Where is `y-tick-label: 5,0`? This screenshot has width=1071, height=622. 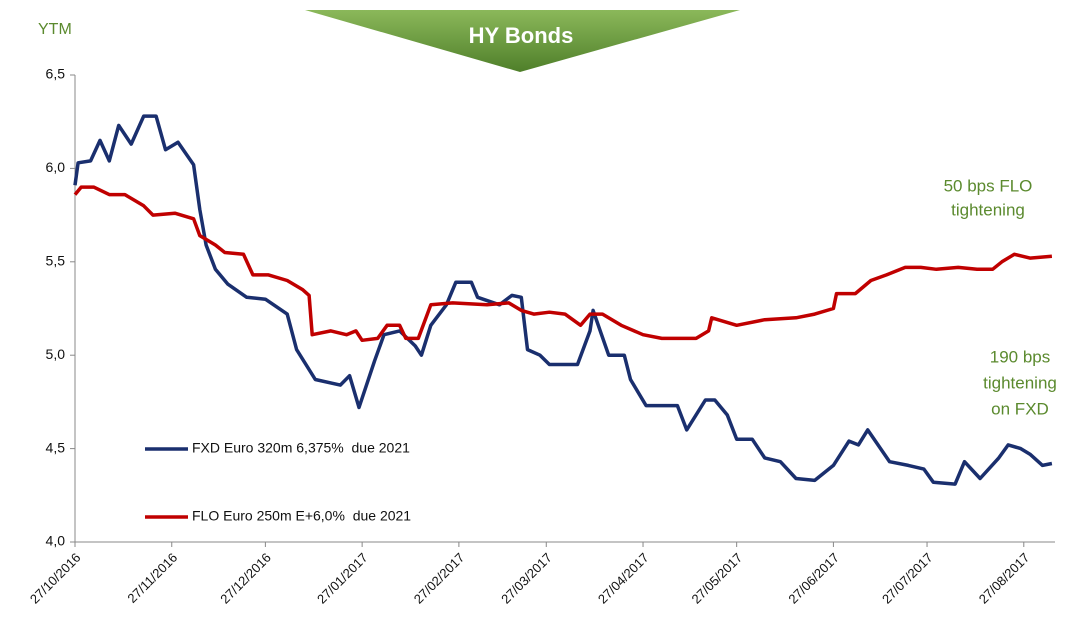 y-tick-label: 5,0 is located at coordinates (56, 354).